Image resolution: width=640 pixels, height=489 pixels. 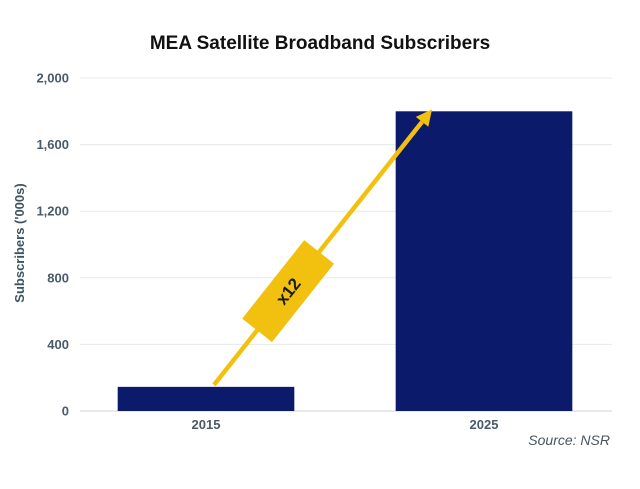 I want to click on y-tick-label: 1,600, so click(x=52, y=144).